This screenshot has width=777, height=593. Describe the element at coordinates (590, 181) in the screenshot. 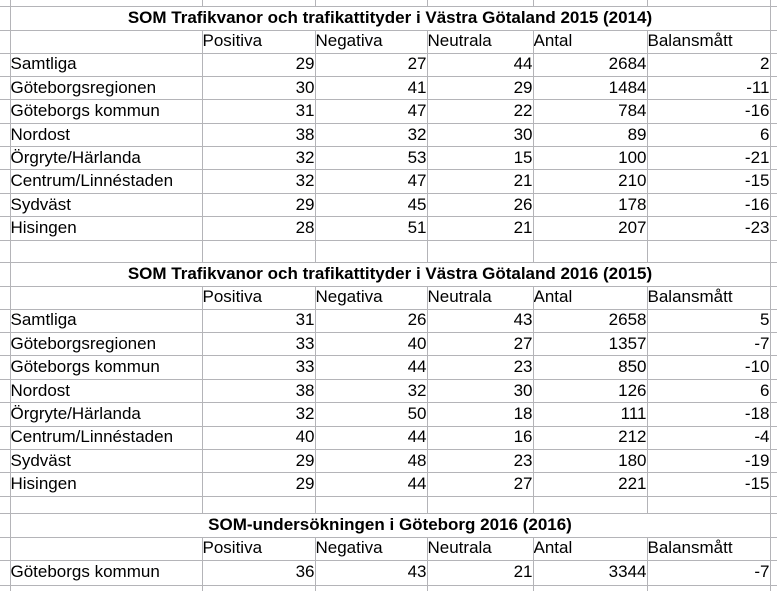

I see `data-cell: 210` at that location.